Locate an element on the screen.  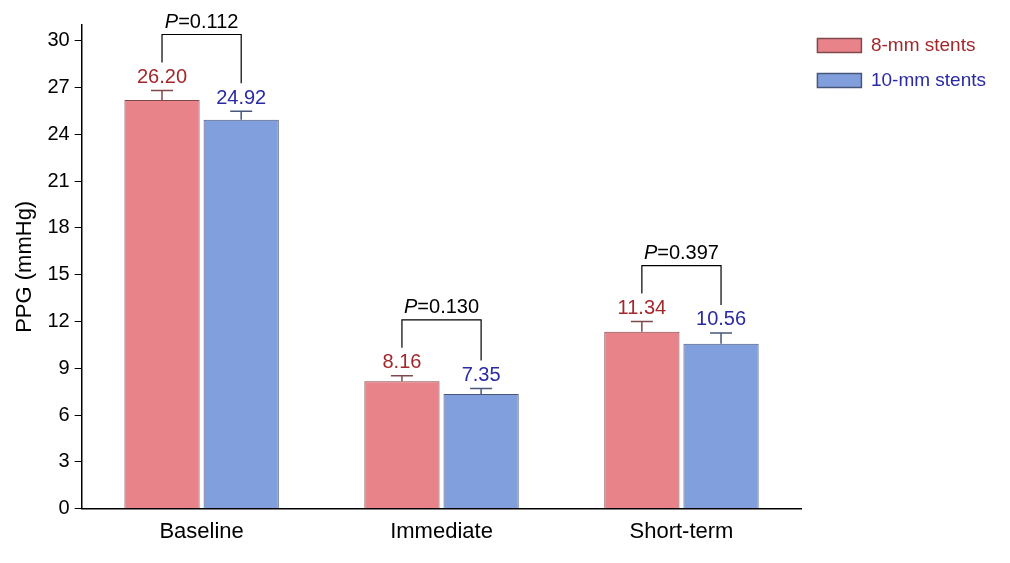
y-tick-label: 30 is located at coordinates (58, 39).